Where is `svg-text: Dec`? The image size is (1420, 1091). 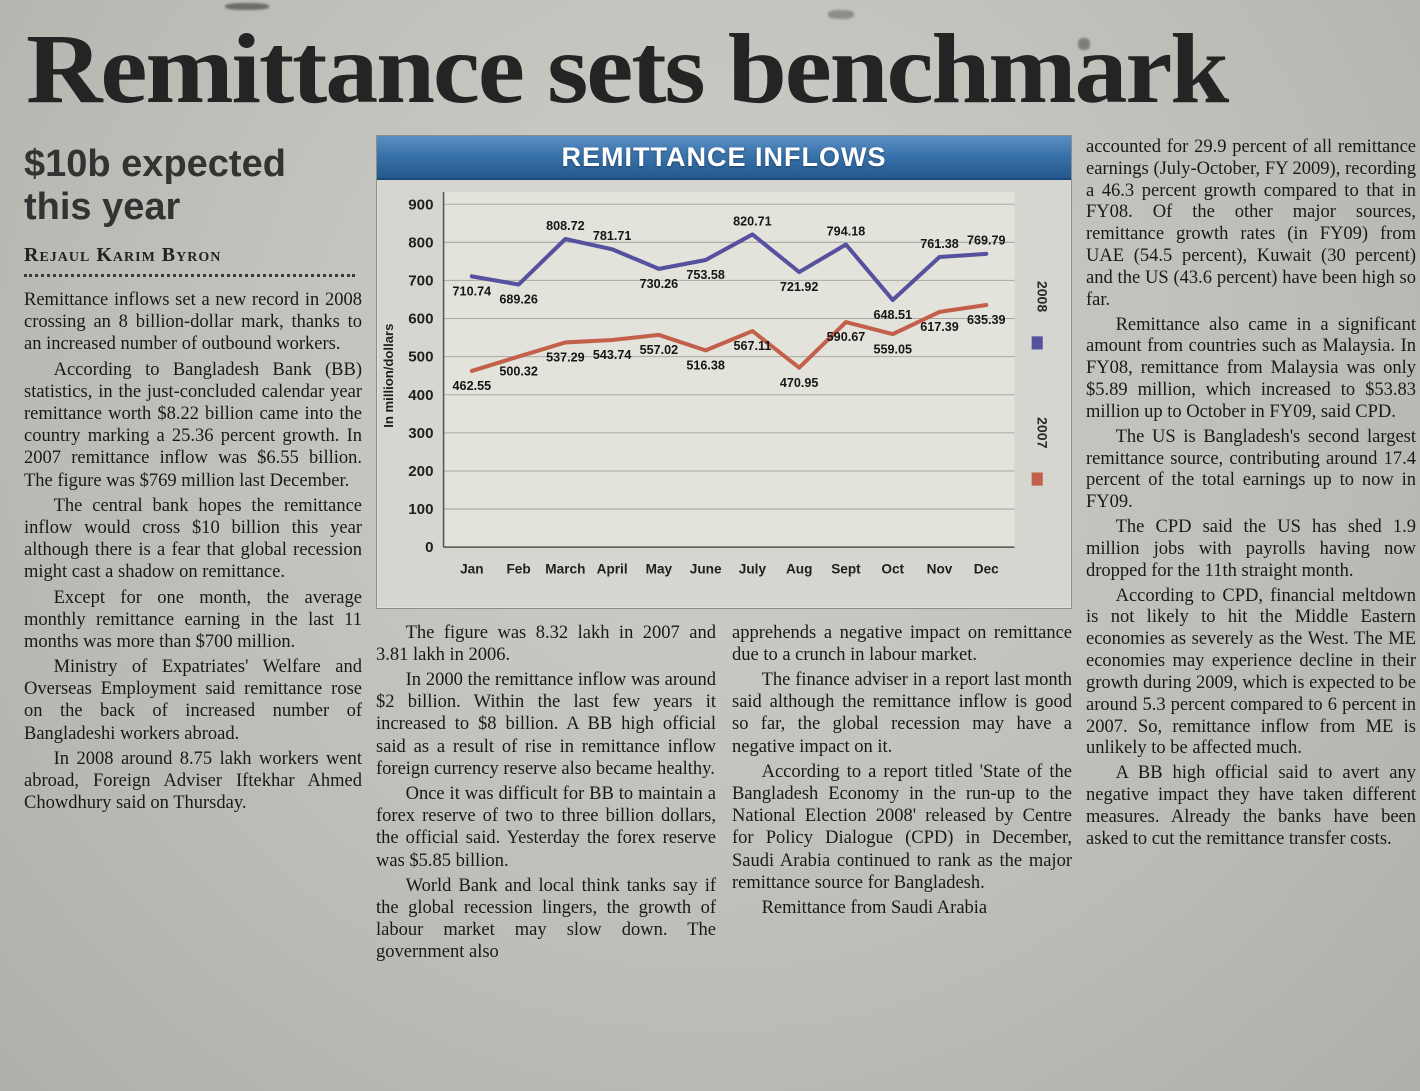 svg-text: Dec is located at coordinates (986, 568).